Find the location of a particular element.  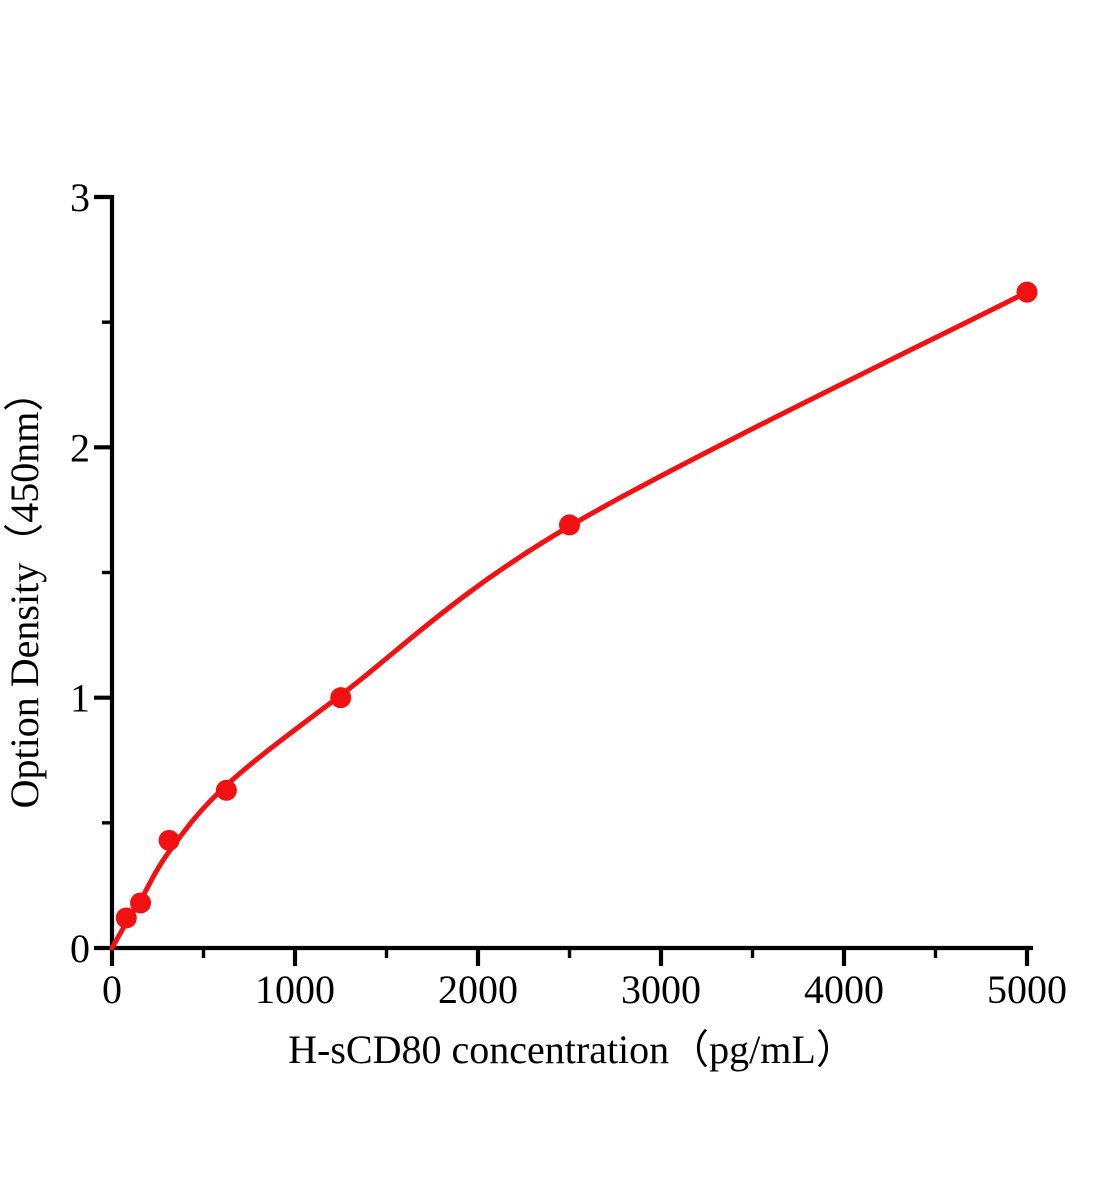

y-tick-label: 1 is located at coordinates (80, 698).